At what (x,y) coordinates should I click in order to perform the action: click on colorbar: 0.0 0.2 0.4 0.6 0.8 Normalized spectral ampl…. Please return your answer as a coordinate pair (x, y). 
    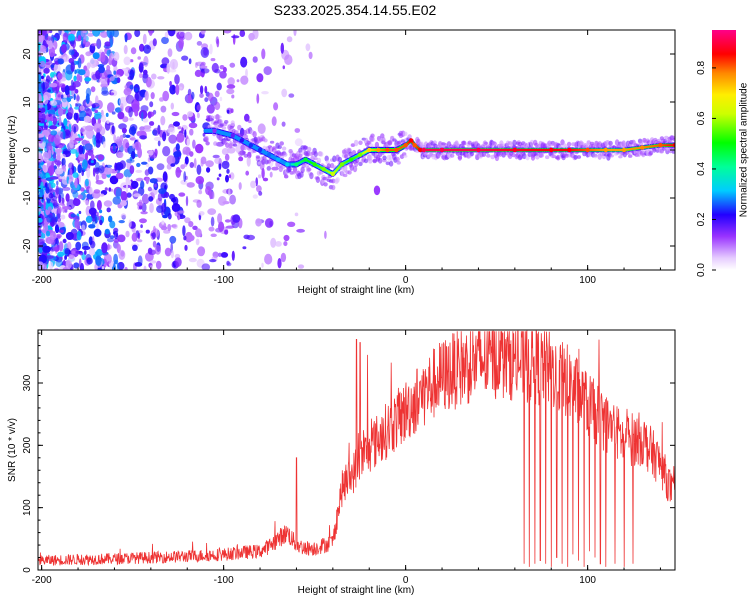
    Looking at the image, I should click on (723, 153).